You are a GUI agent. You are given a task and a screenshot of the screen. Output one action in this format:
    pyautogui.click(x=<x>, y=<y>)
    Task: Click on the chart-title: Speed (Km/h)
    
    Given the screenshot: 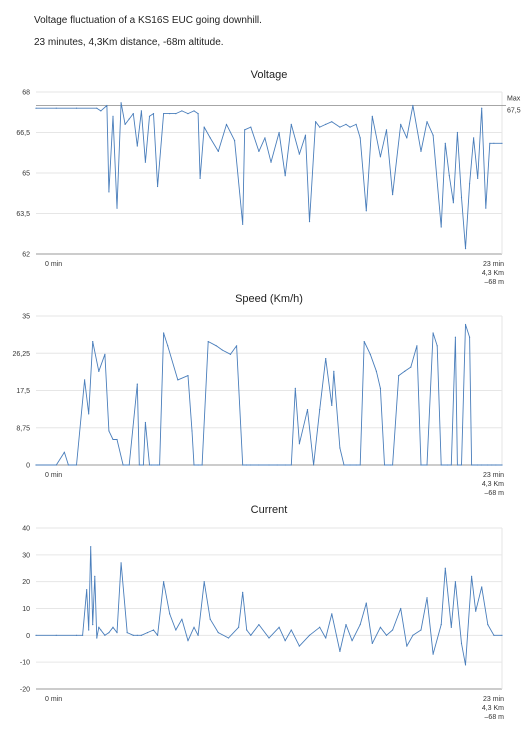 What is the action you would take?
    pyautogui.click(x=269, y=299)
    